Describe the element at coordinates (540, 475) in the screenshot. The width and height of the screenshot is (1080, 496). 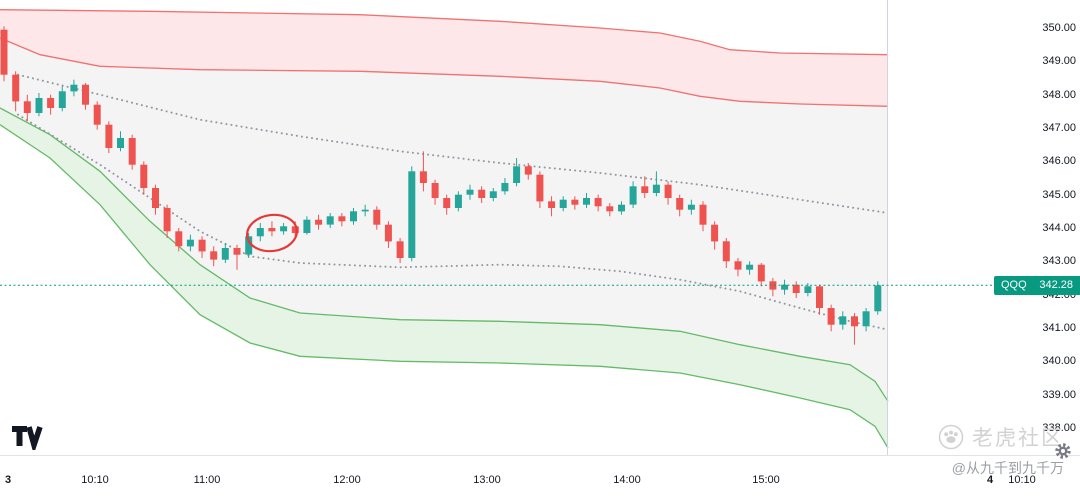
I see `time-axis: 3 10:10 11:00 12:00 13:00 14:00 15:00 4 10:10` at that location.